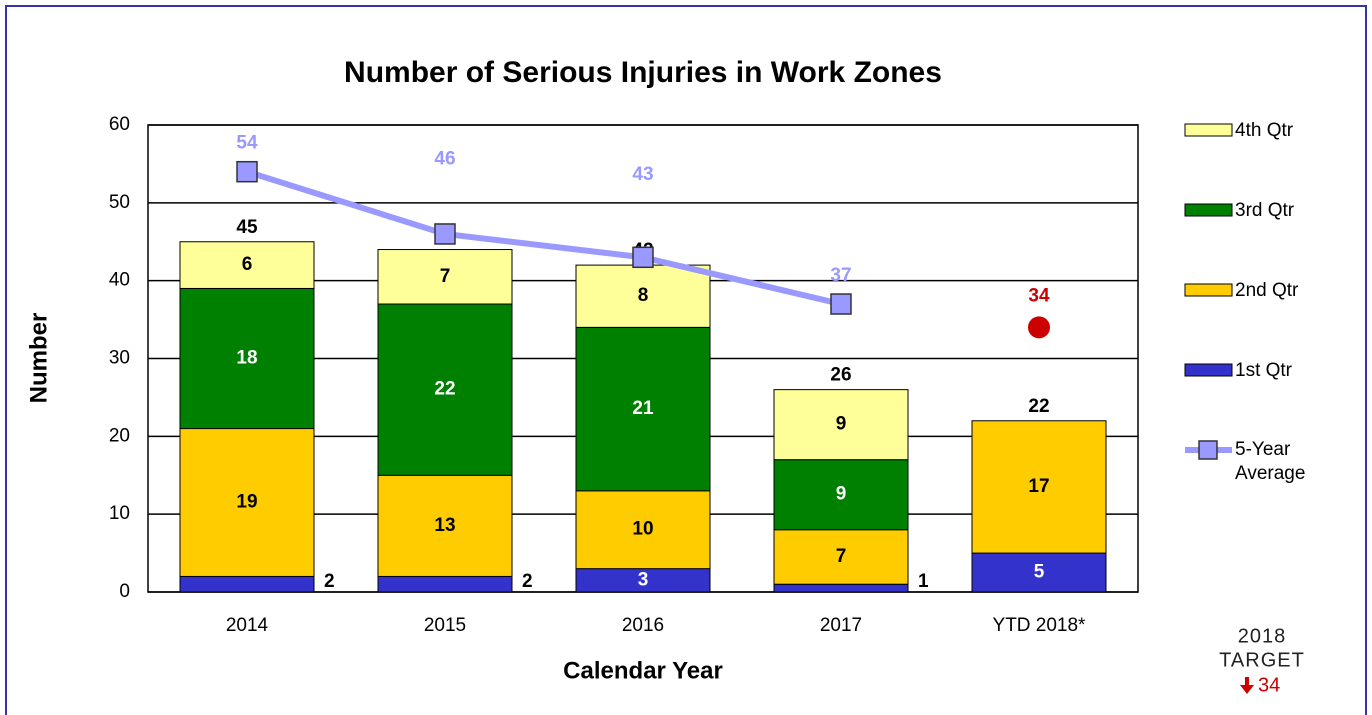  Describe the element at coordinates (1039, 327) in the screenshot. I see `target-point` at that location.